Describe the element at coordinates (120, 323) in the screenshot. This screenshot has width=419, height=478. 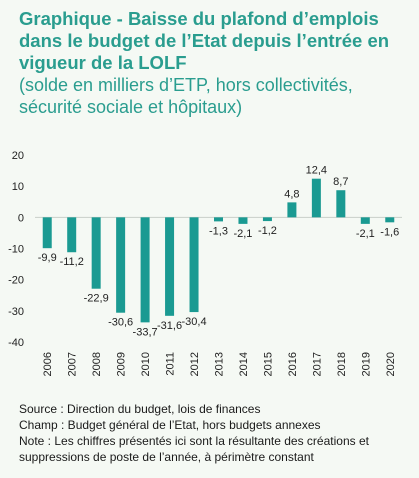
I see `data-label-2009: -30,6` at that location.